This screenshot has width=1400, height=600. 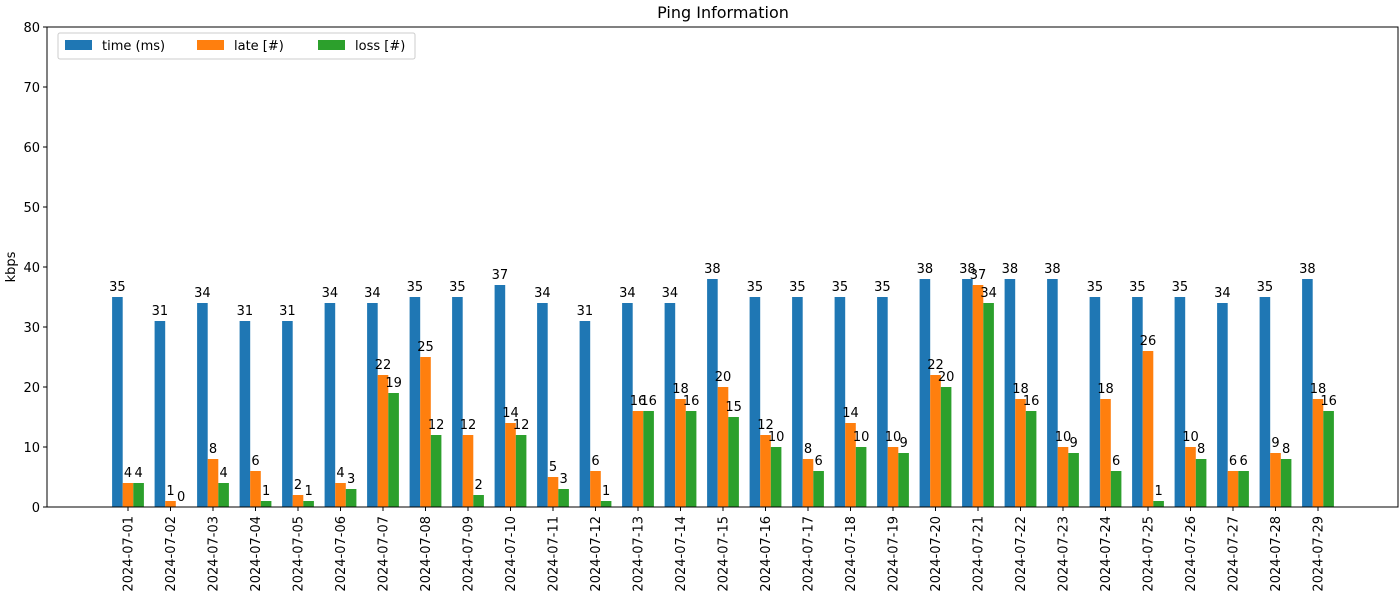 What do you see at coordinates (426, 554) in the screenshot?
I see `x-tick-label: 2024-07-08` at bounding box center [426, 554].